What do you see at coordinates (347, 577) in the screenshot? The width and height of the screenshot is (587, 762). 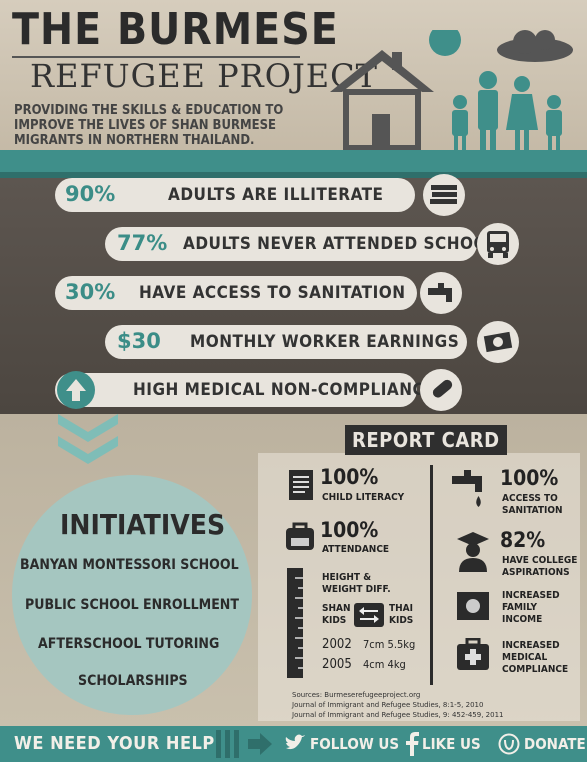 I see `height-weight-title: HEIGHT &` at bounding box center [347, 577].